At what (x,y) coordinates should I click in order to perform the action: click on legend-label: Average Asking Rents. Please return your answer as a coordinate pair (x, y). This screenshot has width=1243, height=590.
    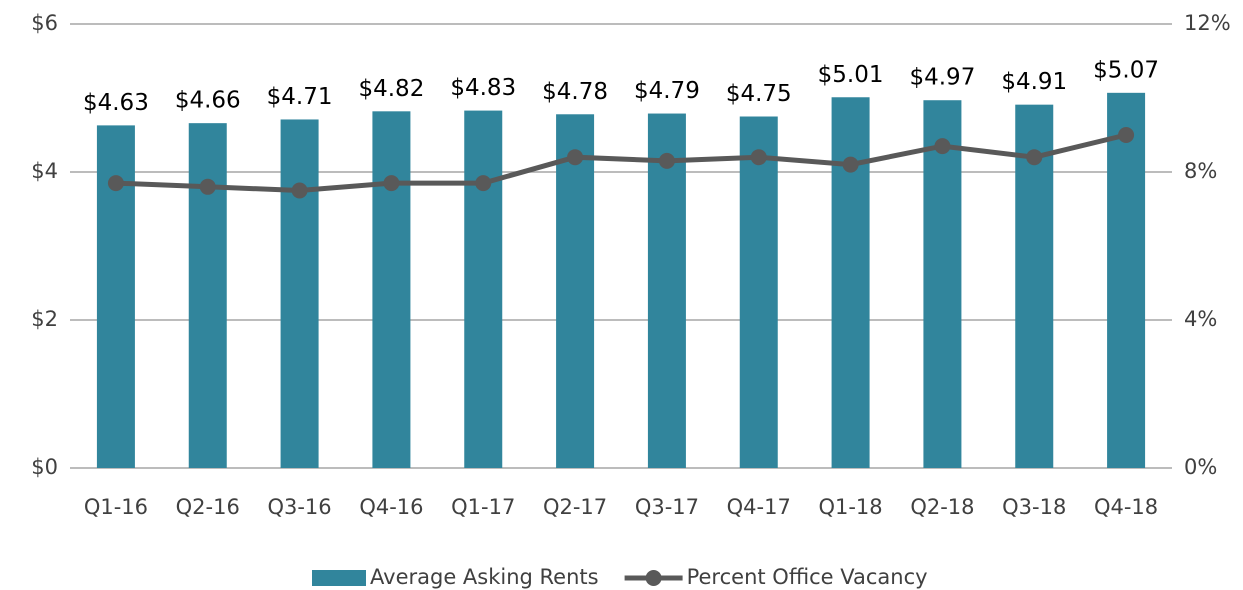
    Looking at the image, I should click on (484, 577).